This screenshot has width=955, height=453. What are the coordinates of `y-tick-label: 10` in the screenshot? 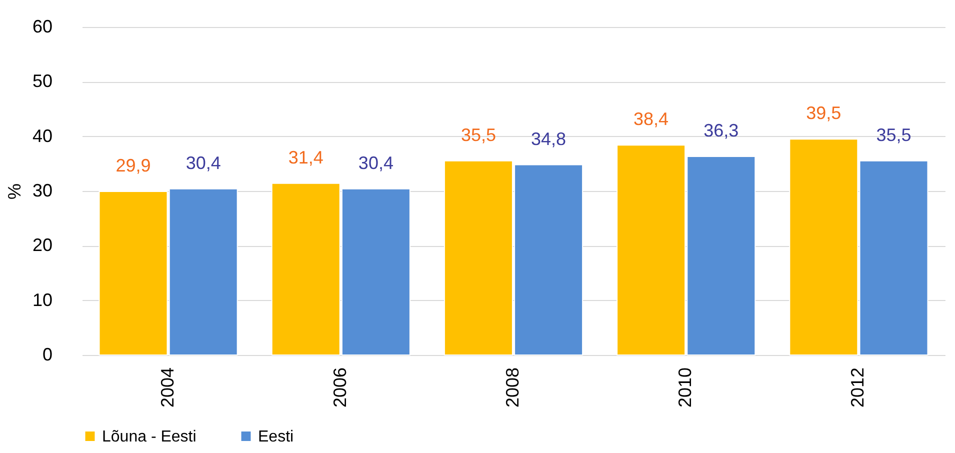 It's located at (42, 300).